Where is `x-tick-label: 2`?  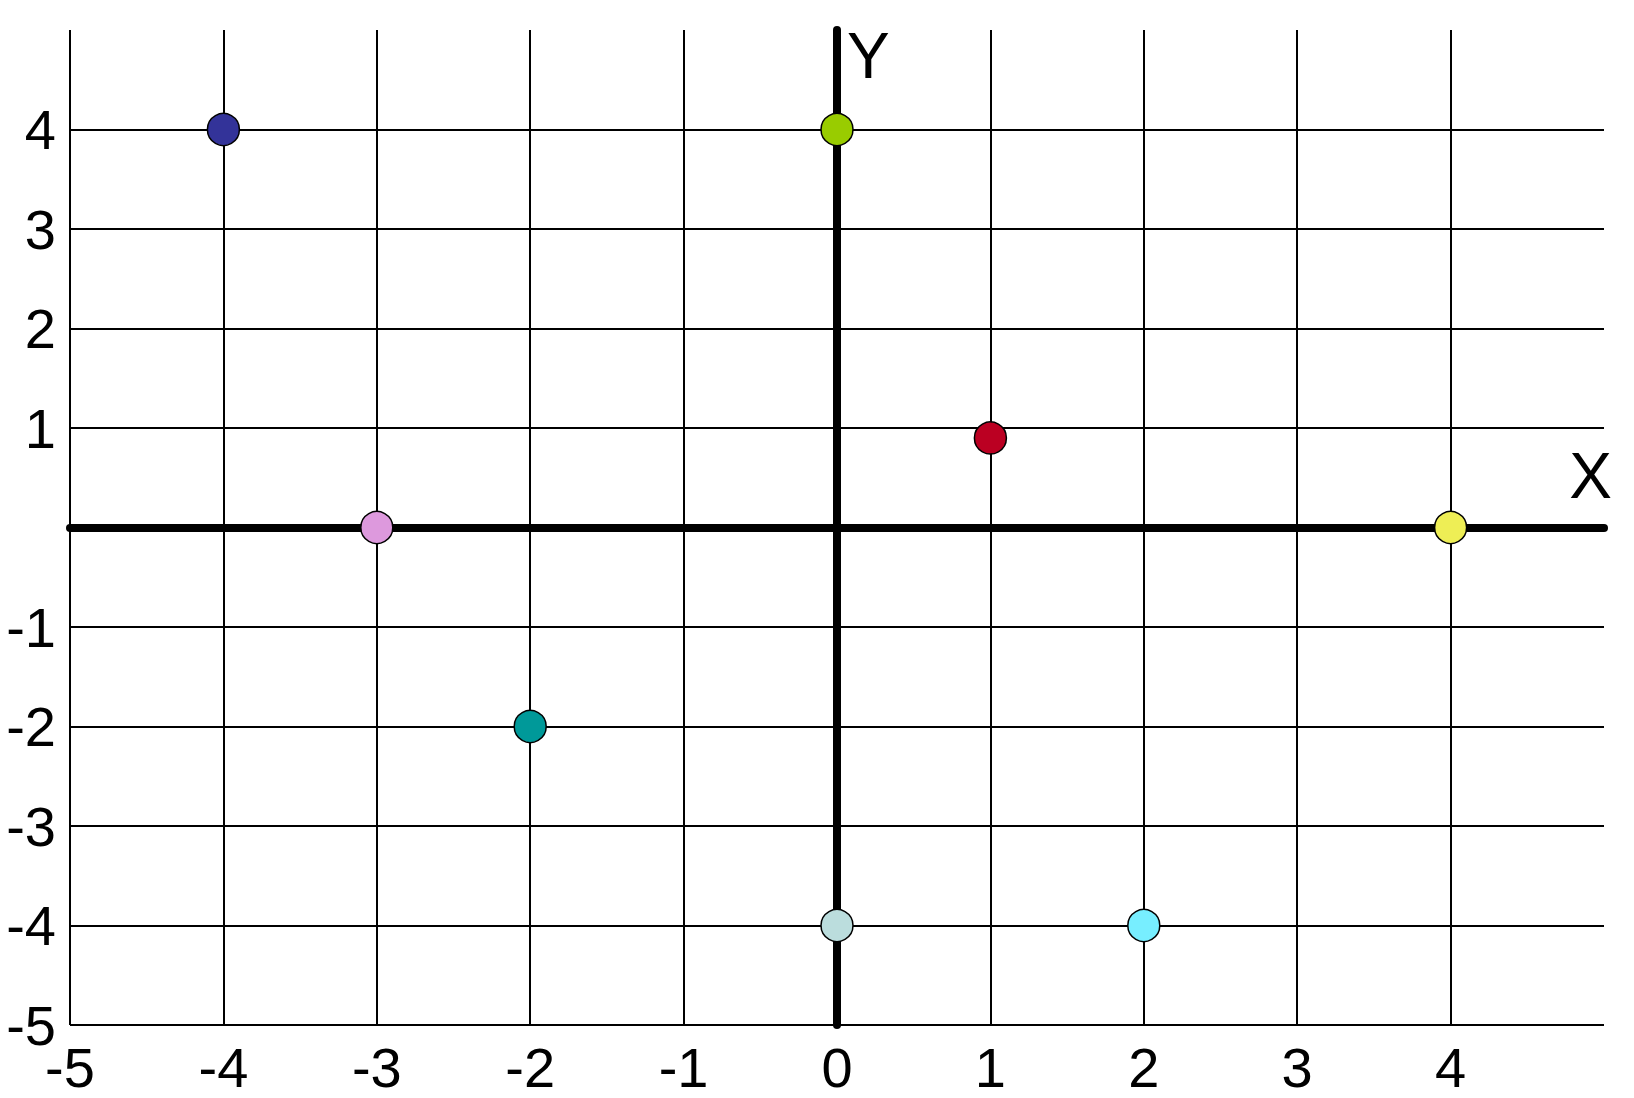
x-tick-label: 2 is located at coordinates (1144, 1066).